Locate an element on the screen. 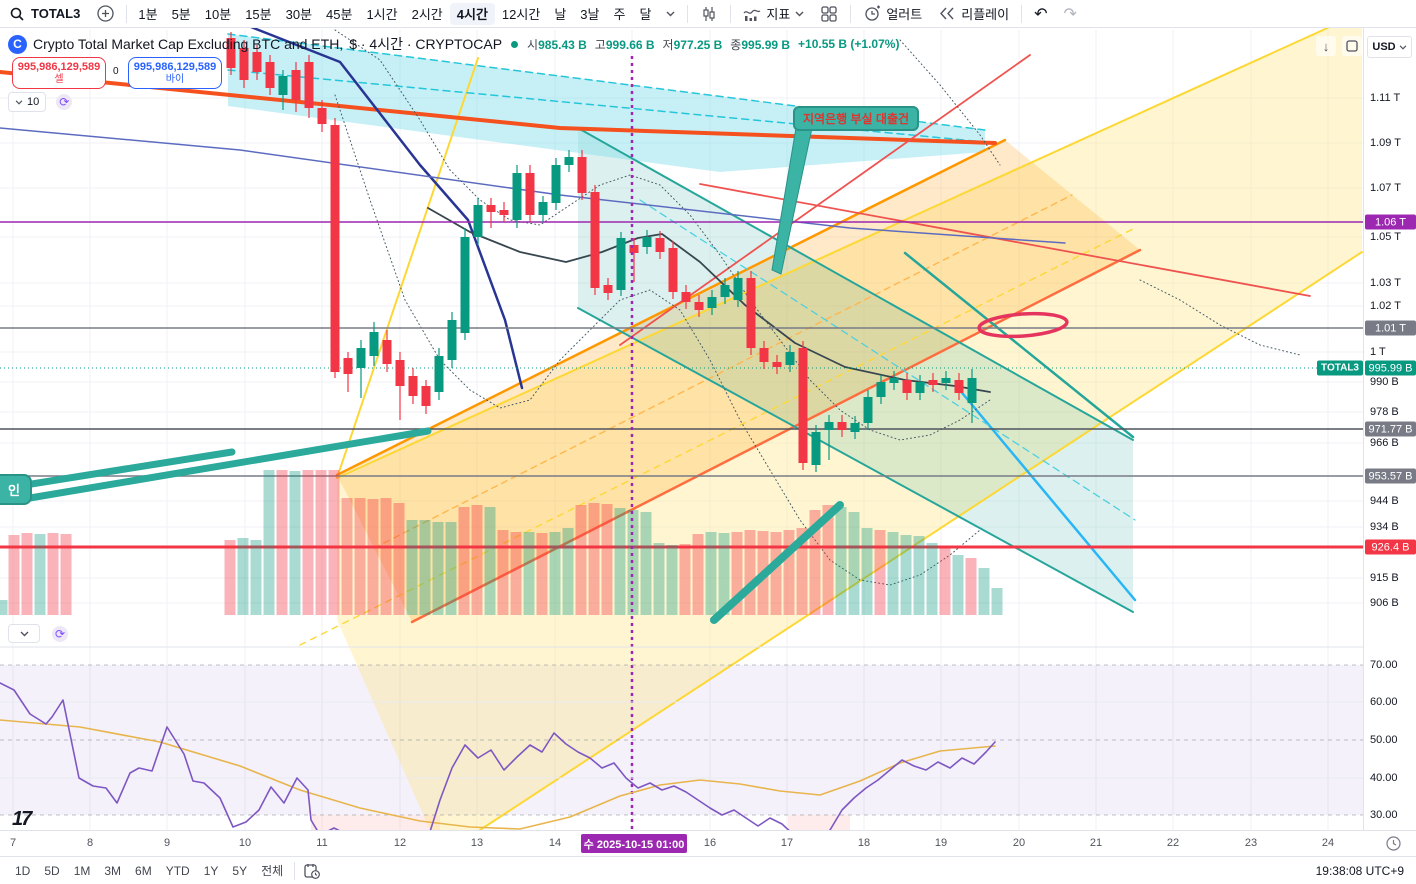  session-time: 19:38:08 UTC+9 is located at coordinates (1359, 870).